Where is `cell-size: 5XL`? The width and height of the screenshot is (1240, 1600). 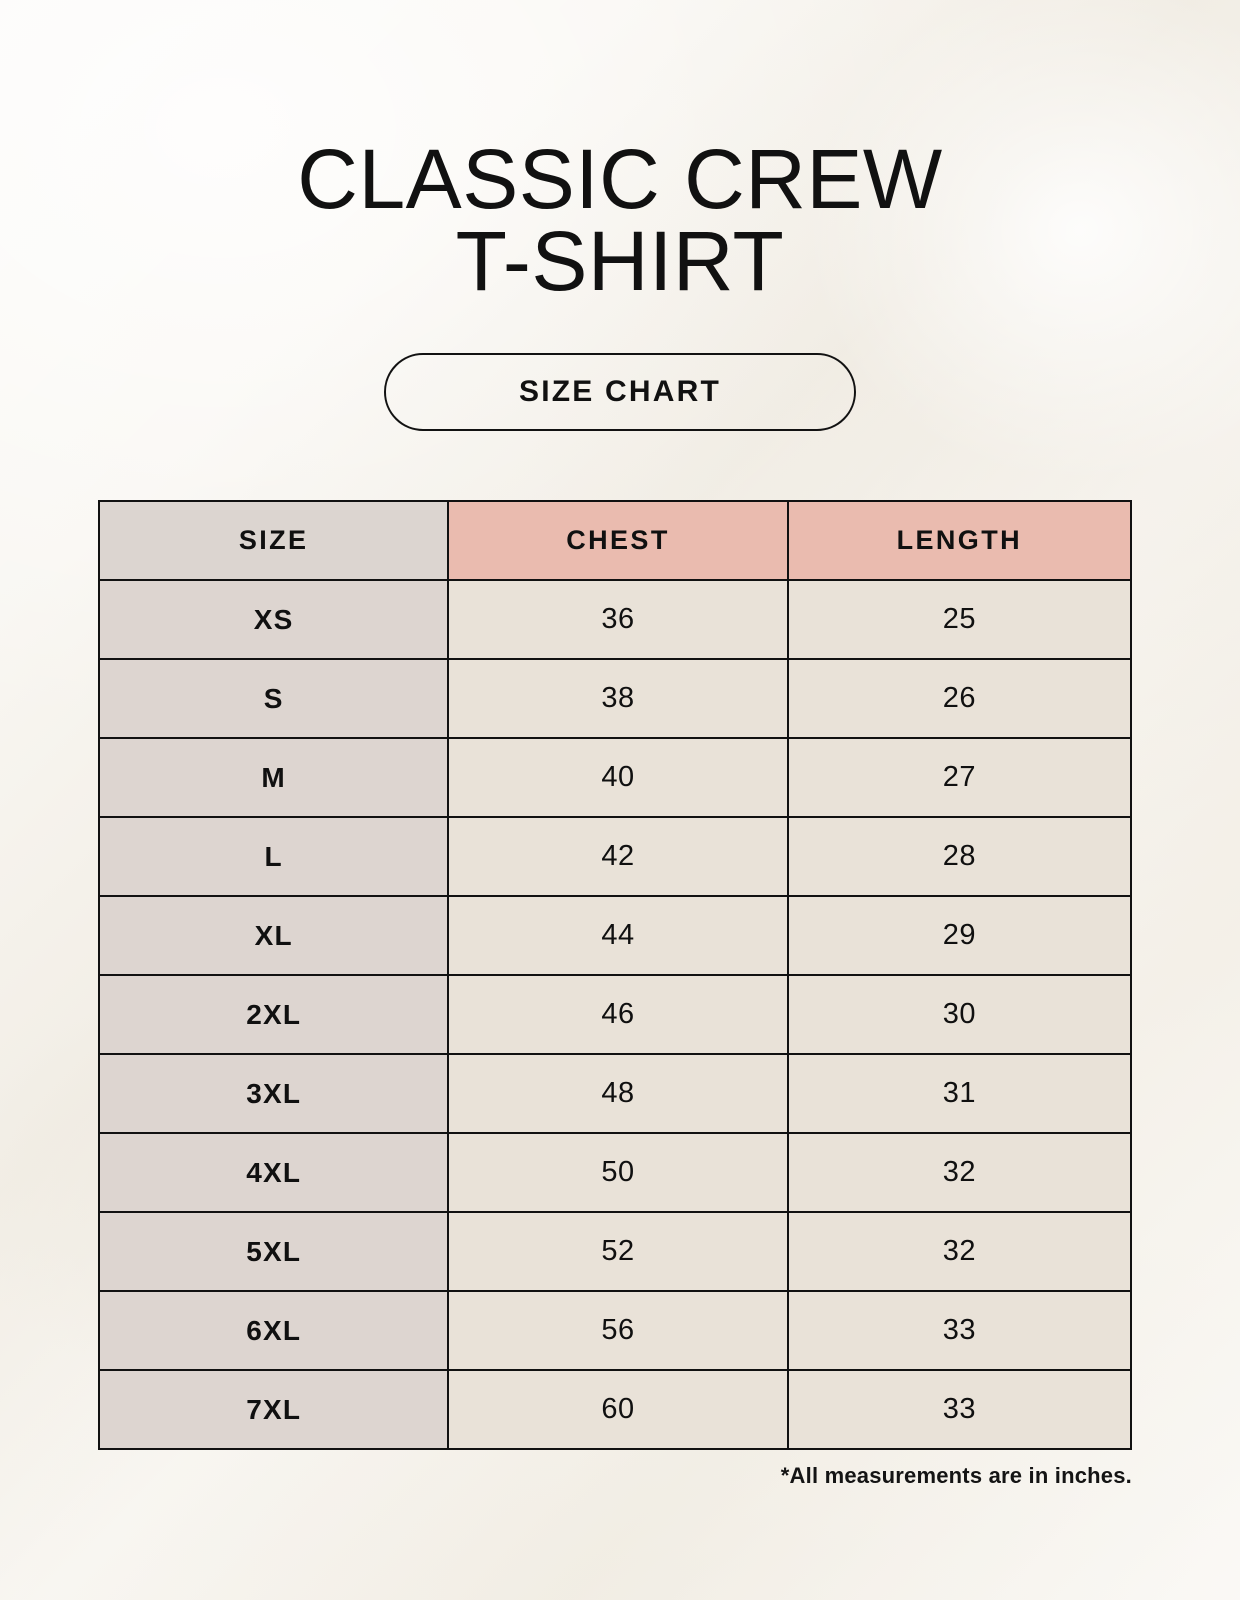
cell-size: 5XL is located at coordinates (273, 1251).